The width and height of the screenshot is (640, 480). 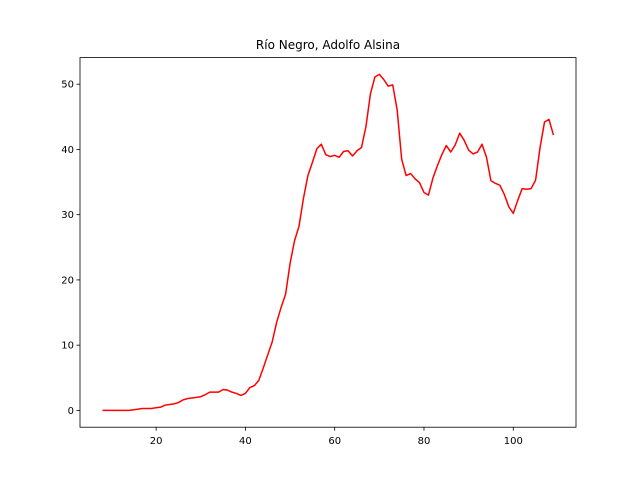 What do you see at coordinates (424, 441) in the screenshot?
I see `x-tick-label: 80` at bounding box center [424, 441].